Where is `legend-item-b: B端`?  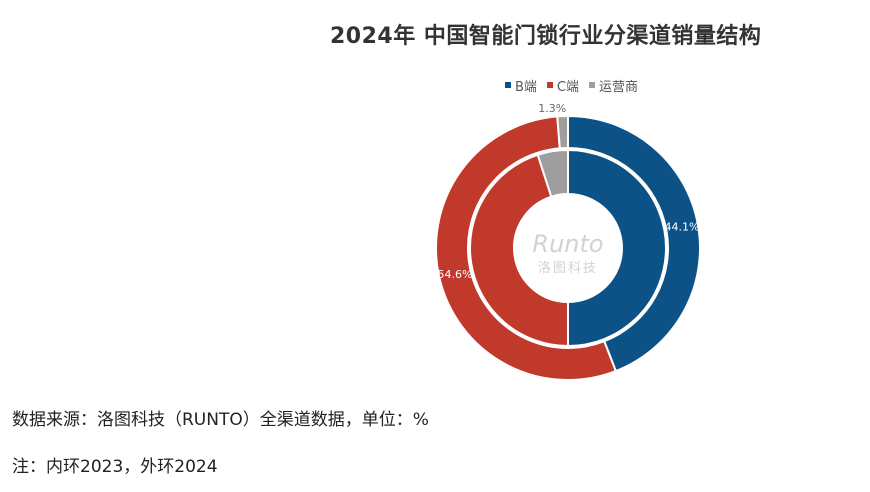
legend-item-b: B端 is located at coordinates (521, 85).